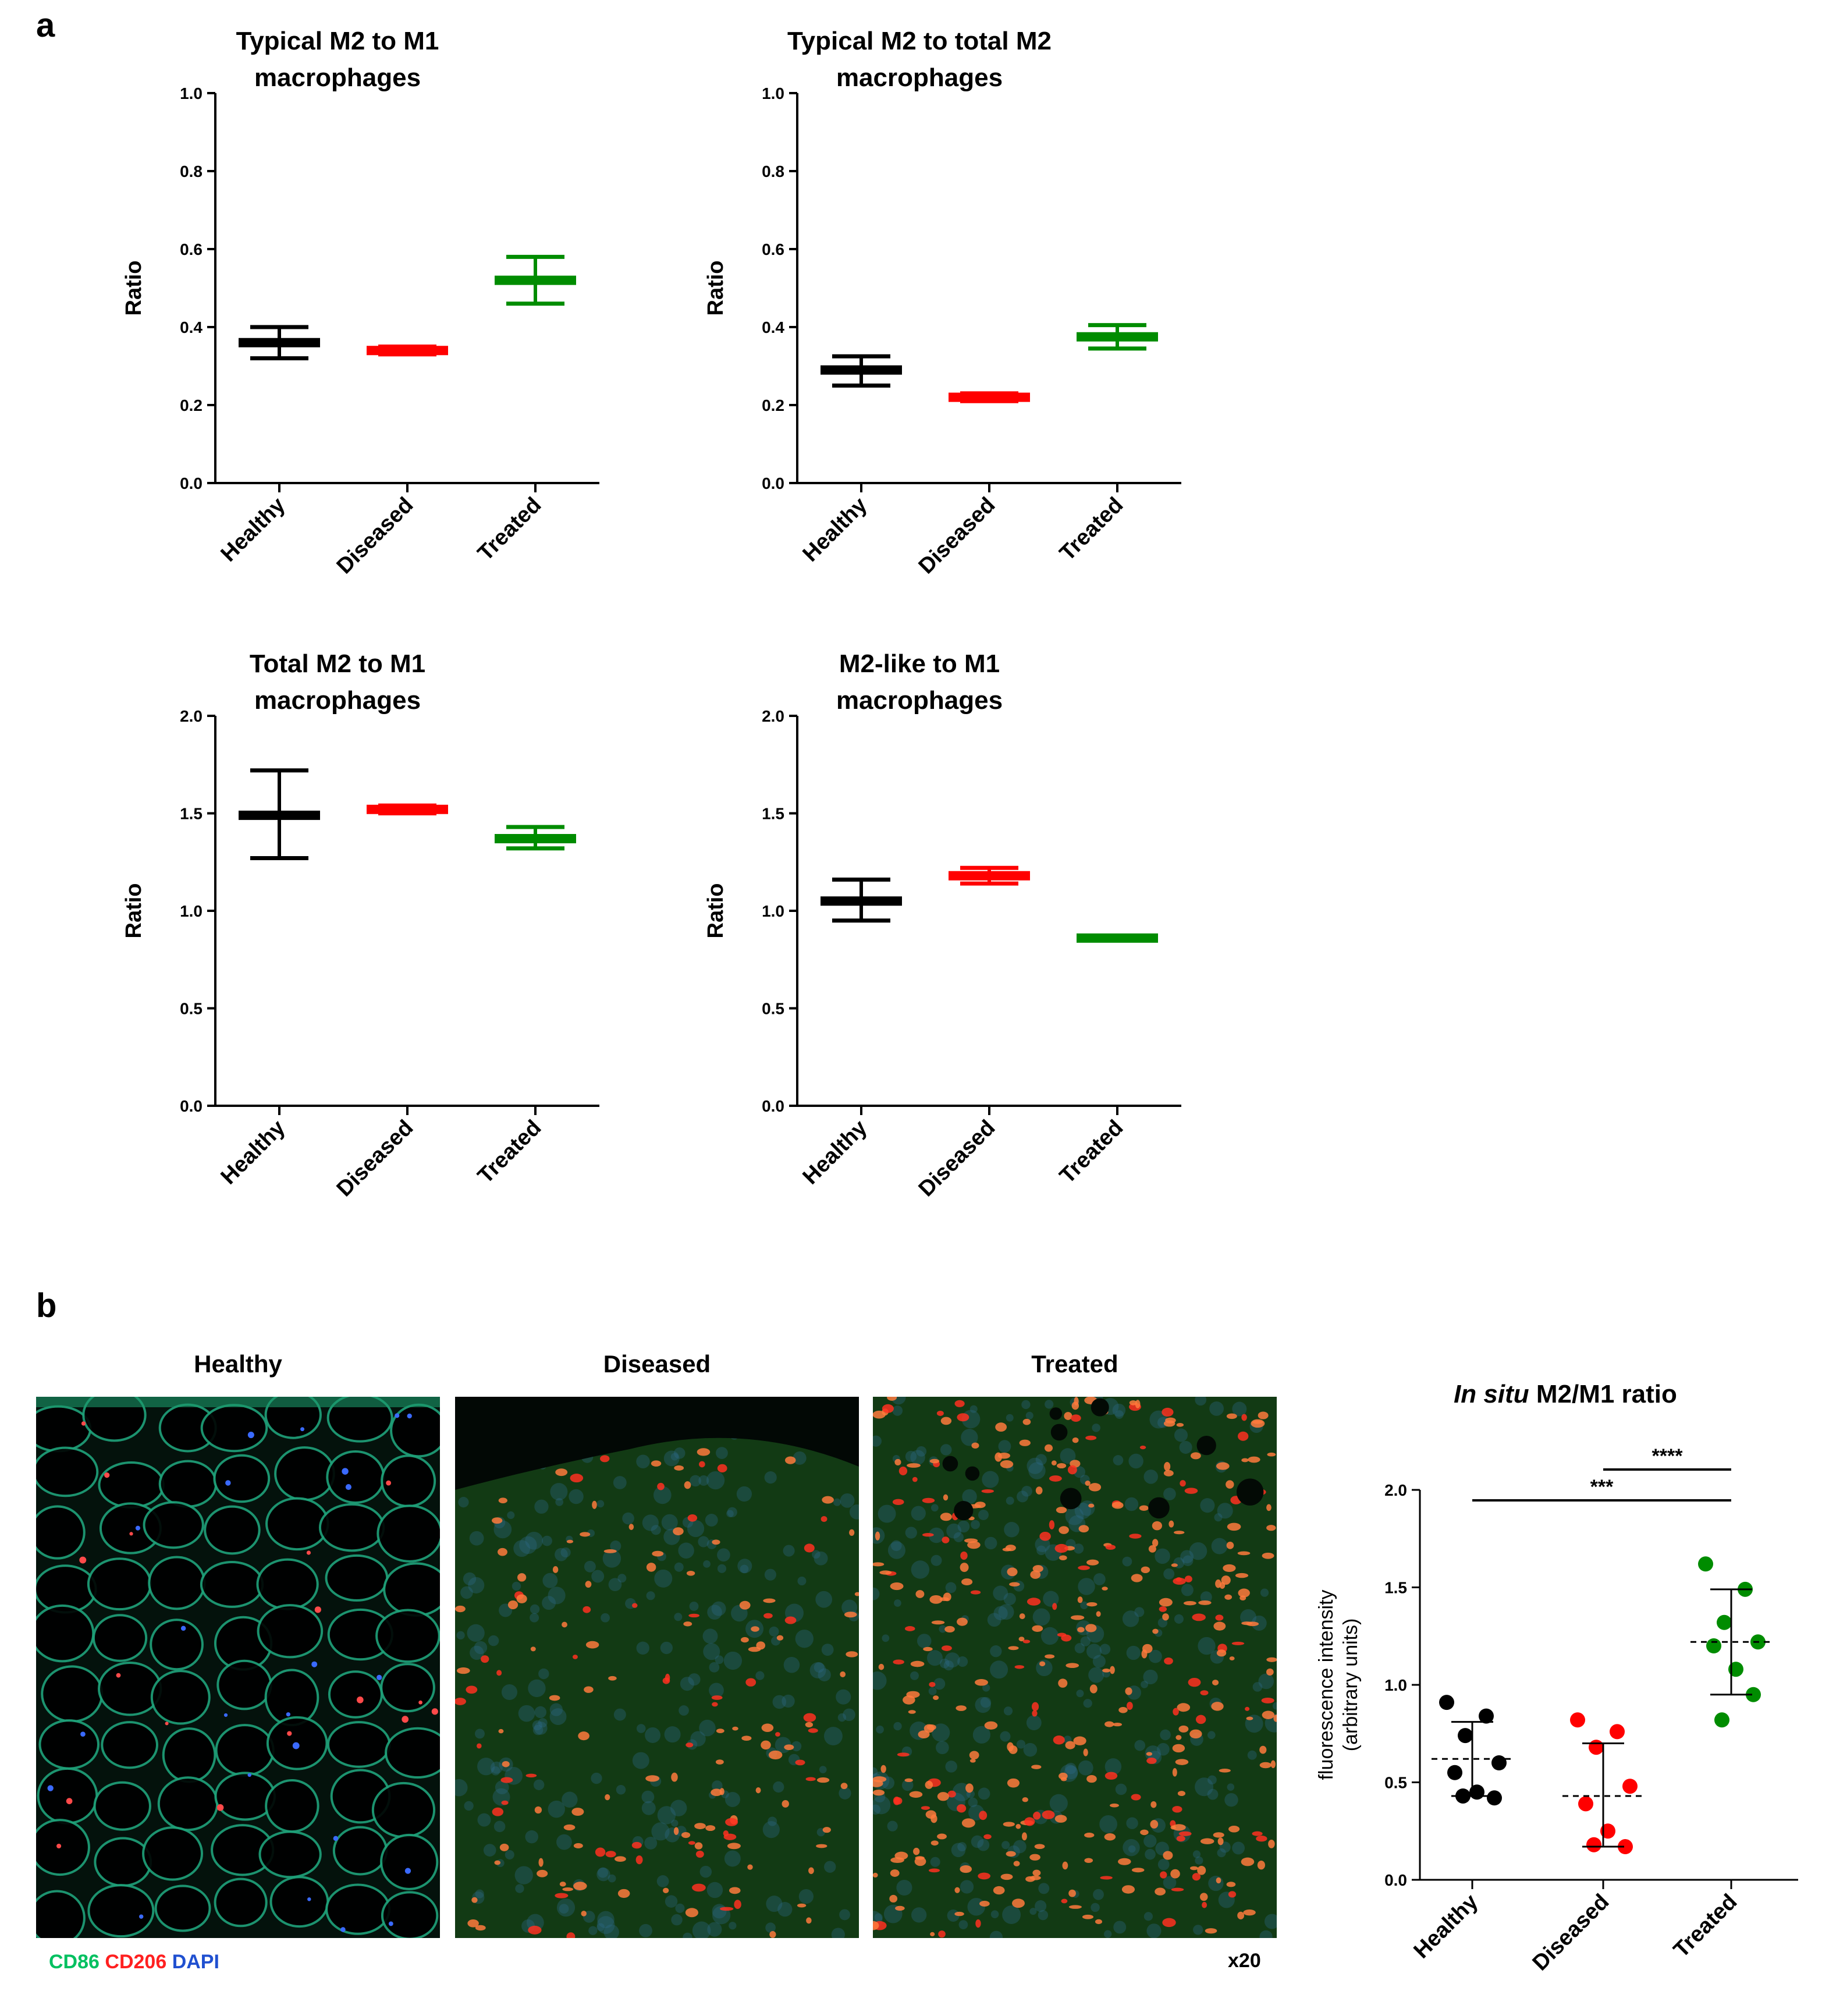 This screenshot has height=2016, width=1822. I want to click on data-point-diseased, so click(1577, 1720).